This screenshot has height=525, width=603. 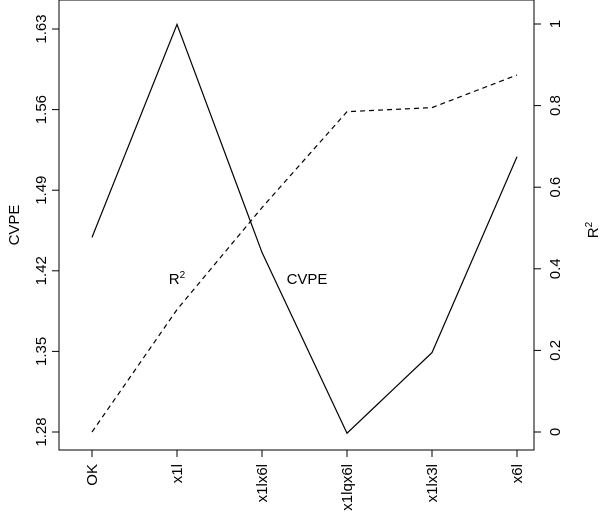 What do you see at coordinates (555, 350) in the screenshot?
I see `y-right-tick-label: 0.2` at bounding box center [555, 350].